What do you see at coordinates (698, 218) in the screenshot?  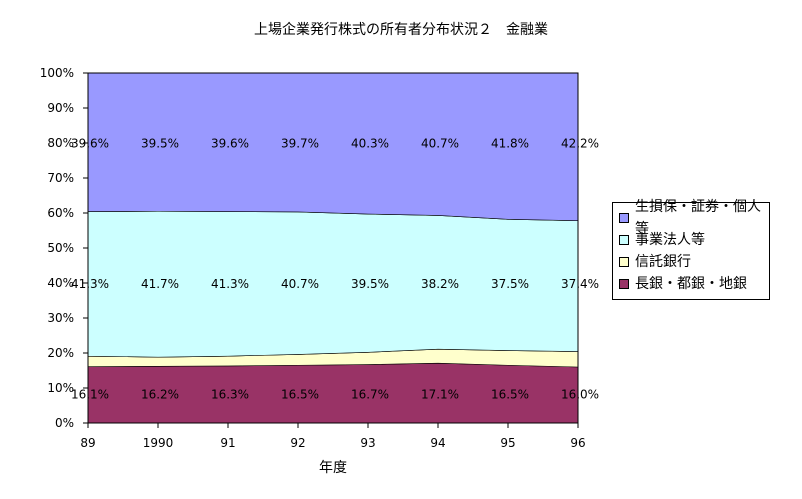 I see `legend-label: 生損保・証券・個人等` at bounding box center [698, 218].